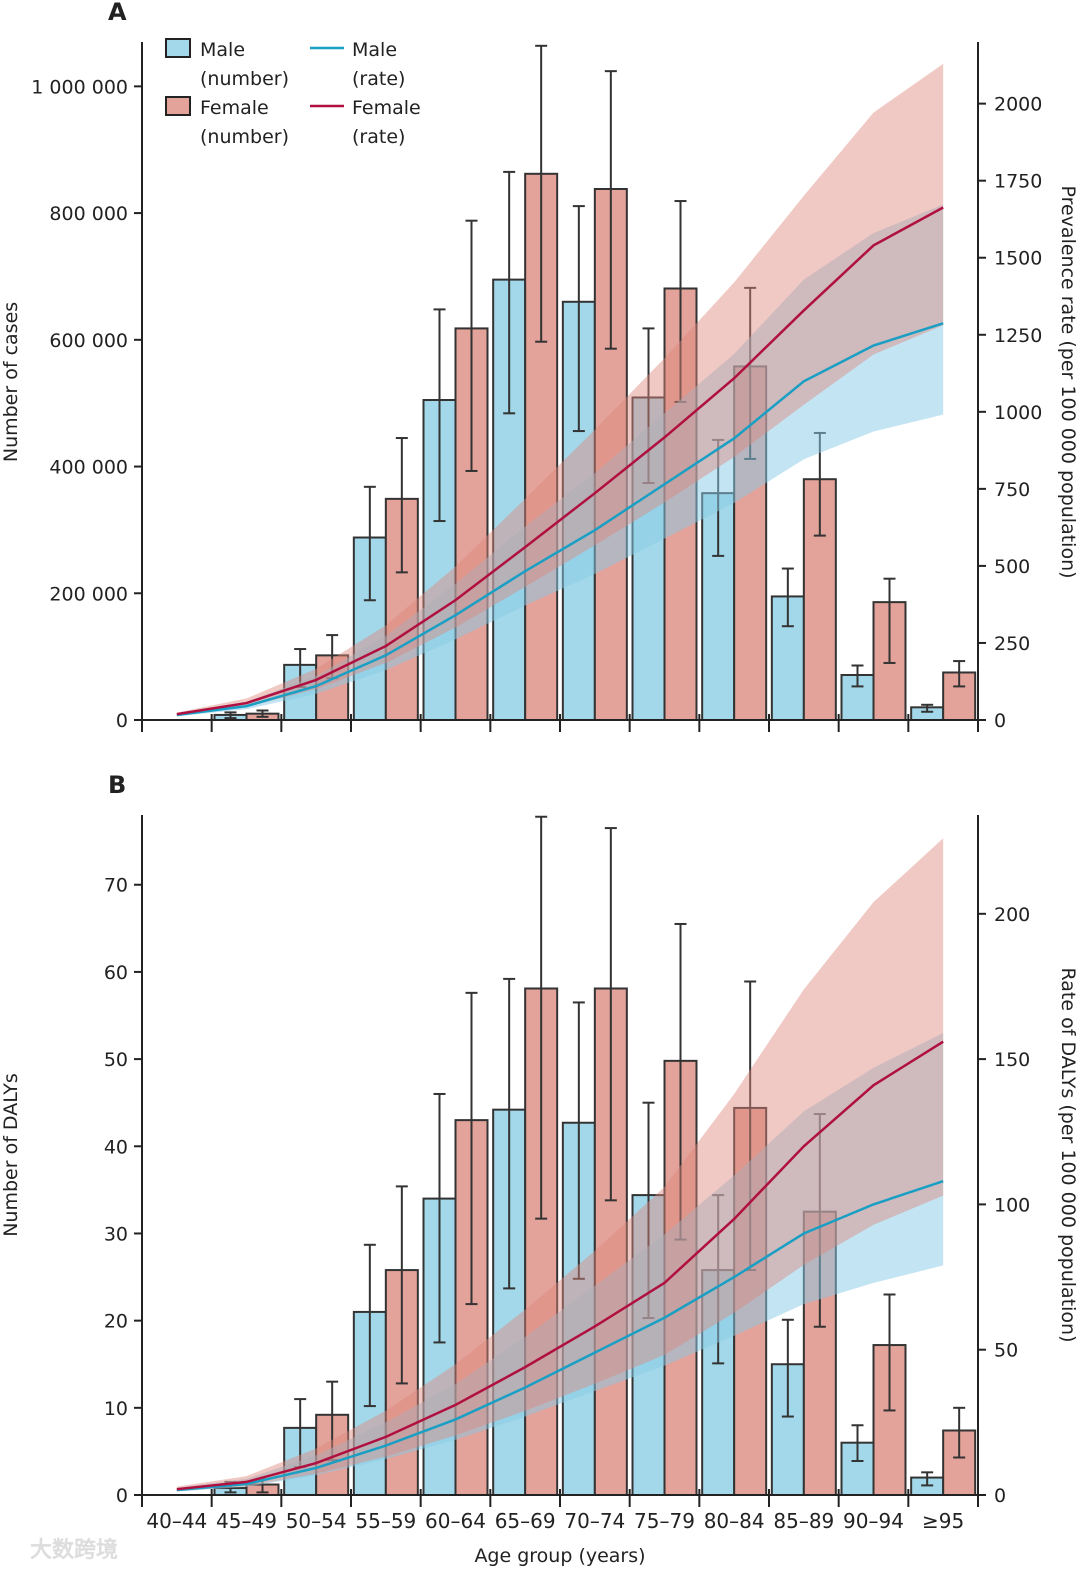  What do you see at coordinates (1012, 1205) in the screenshot?
I see `y2-tick-label: 100` at bounding box center [1012, 1205].